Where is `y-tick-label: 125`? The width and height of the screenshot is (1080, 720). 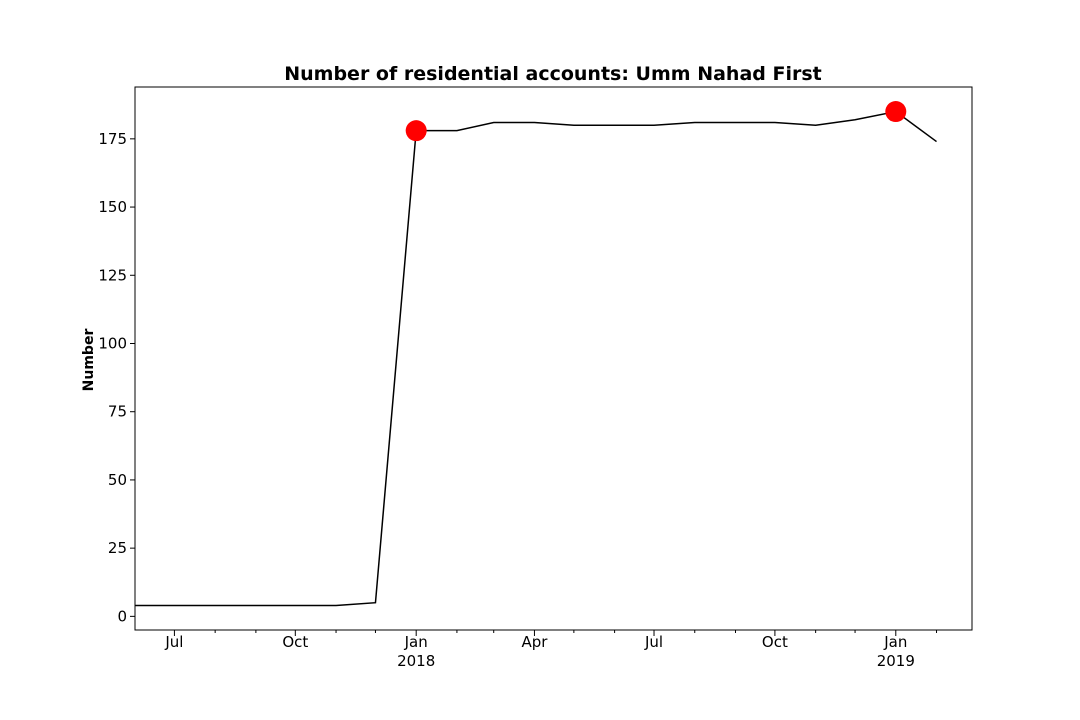 y-tick-label: 125 is located at coordinates (112, 275).